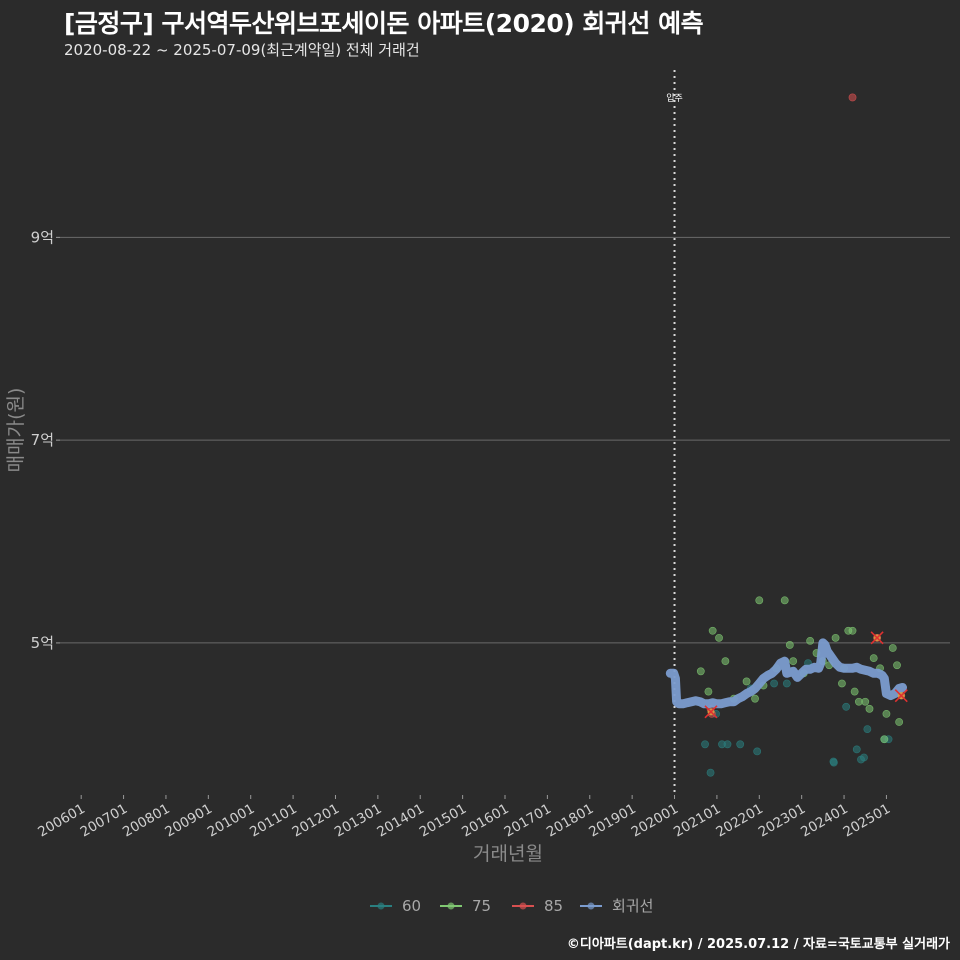 The height and width of the screenshot is (960, 960). What do you see at coordinates (570, 821) in the screenshot?
I see `x-tick-label-12: 201801` at bounding box center [570, 821].